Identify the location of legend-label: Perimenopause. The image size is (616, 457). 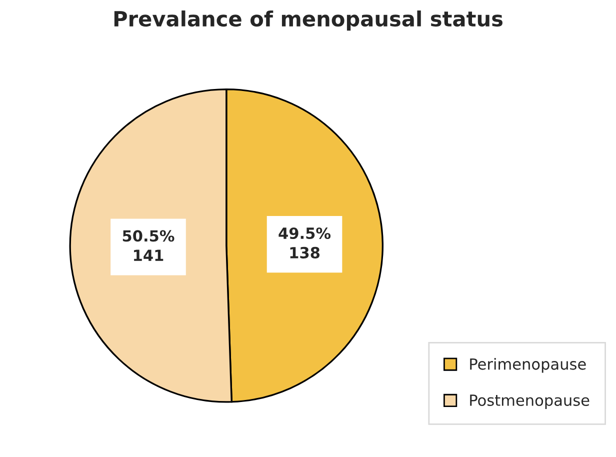
(528, 365).